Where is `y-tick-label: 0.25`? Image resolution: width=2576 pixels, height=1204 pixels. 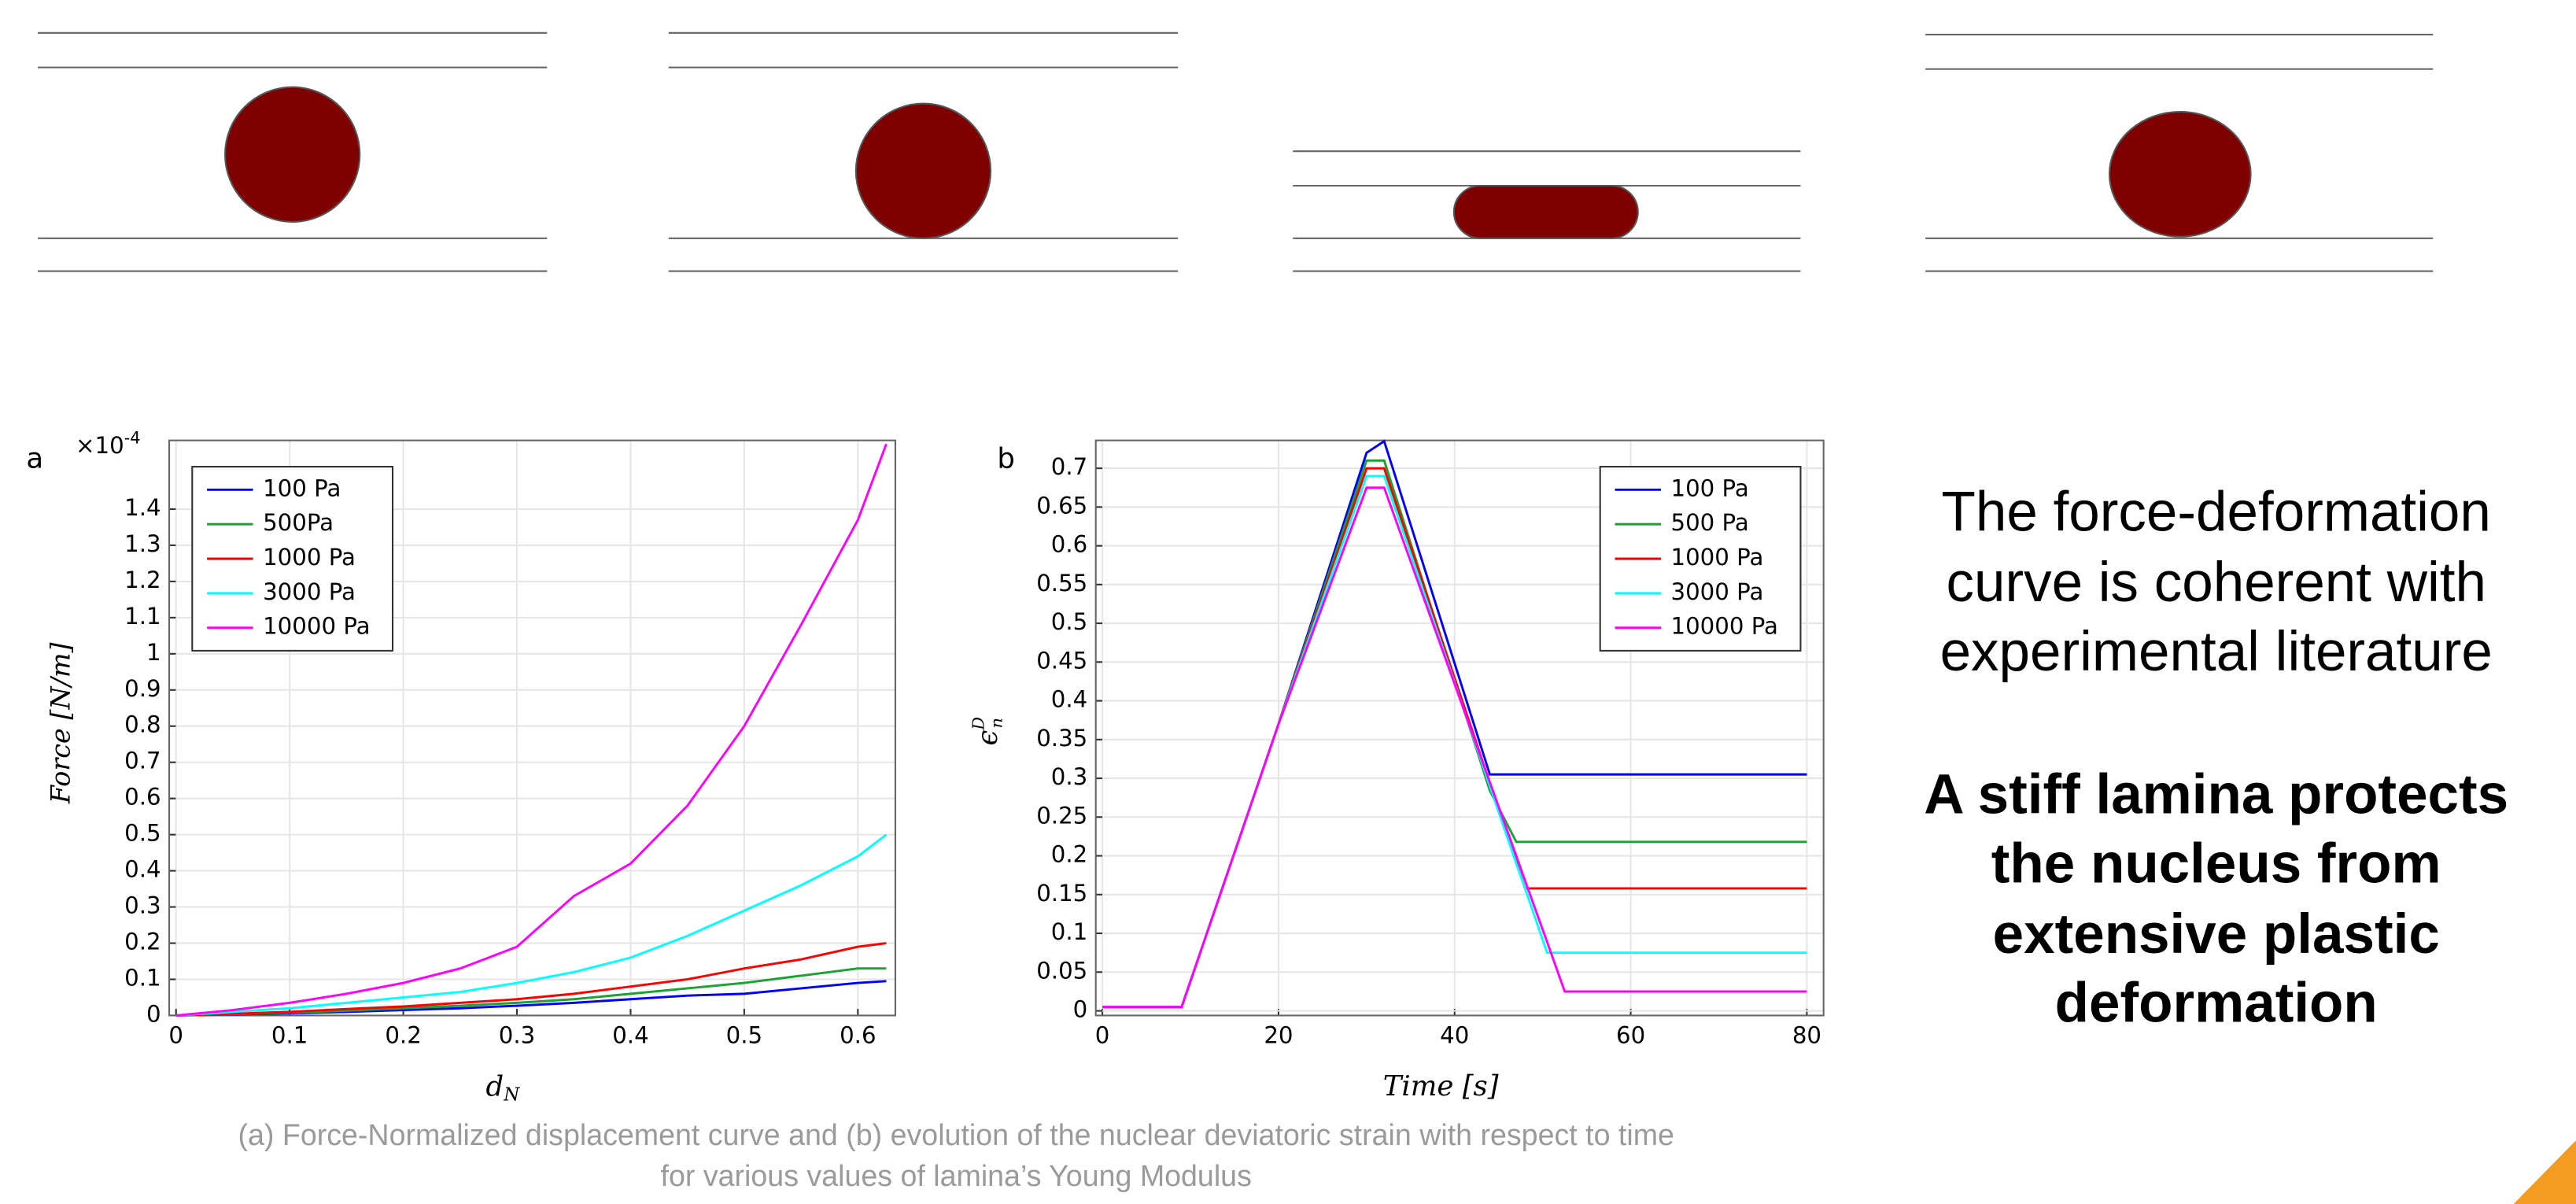 y-tick-label: 0.25 is located at coordinates (1062, 815).